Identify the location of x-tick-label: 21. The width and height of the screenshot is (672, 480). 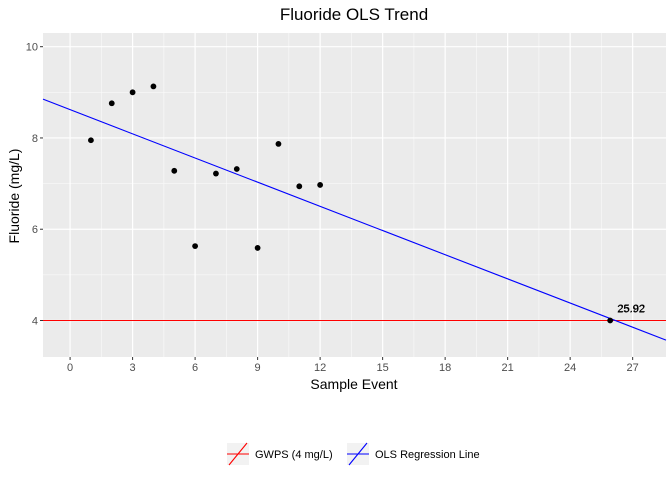
(508, 368).